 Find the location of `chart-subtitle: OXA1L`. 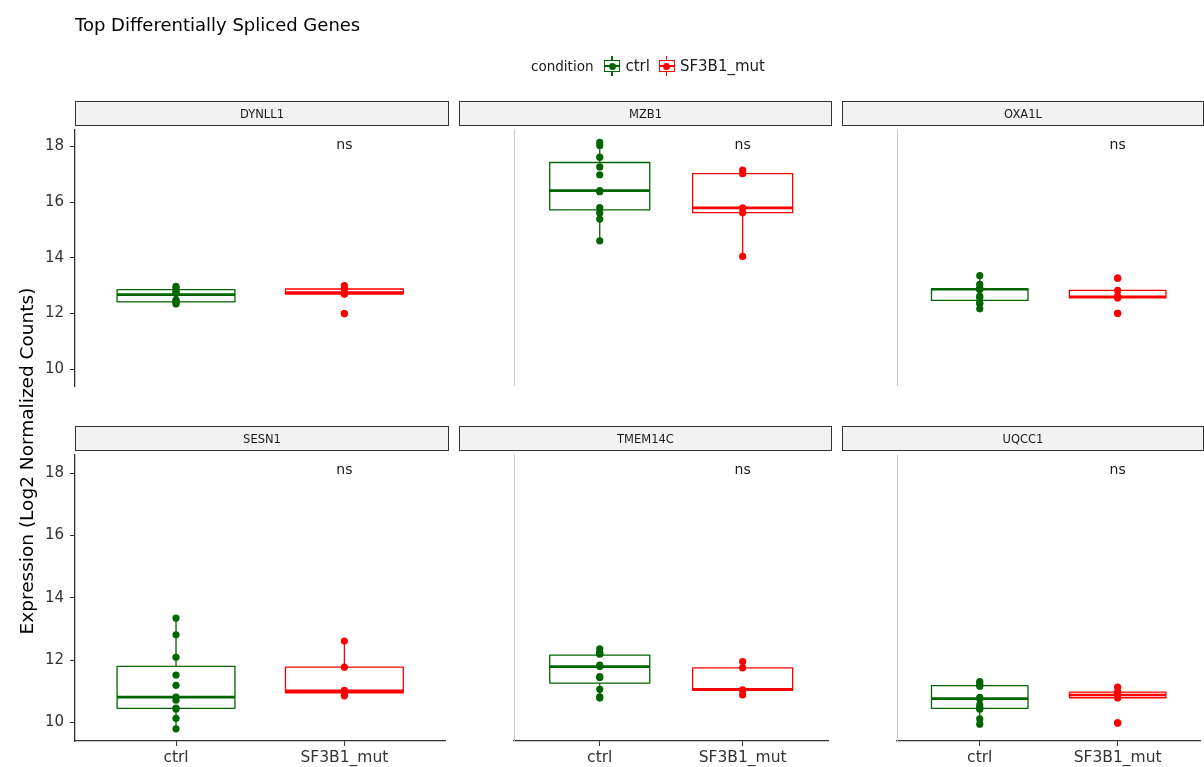

chart-subtitle: OXA1L is located at coordinates (1023, 113).